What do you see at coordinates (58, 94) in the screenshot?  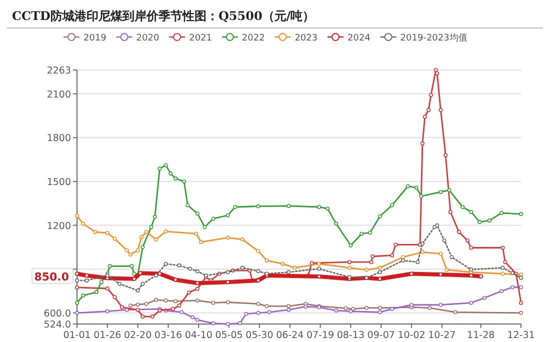 I see `y-tick-label: 2100` at bounding box center [58, 94].